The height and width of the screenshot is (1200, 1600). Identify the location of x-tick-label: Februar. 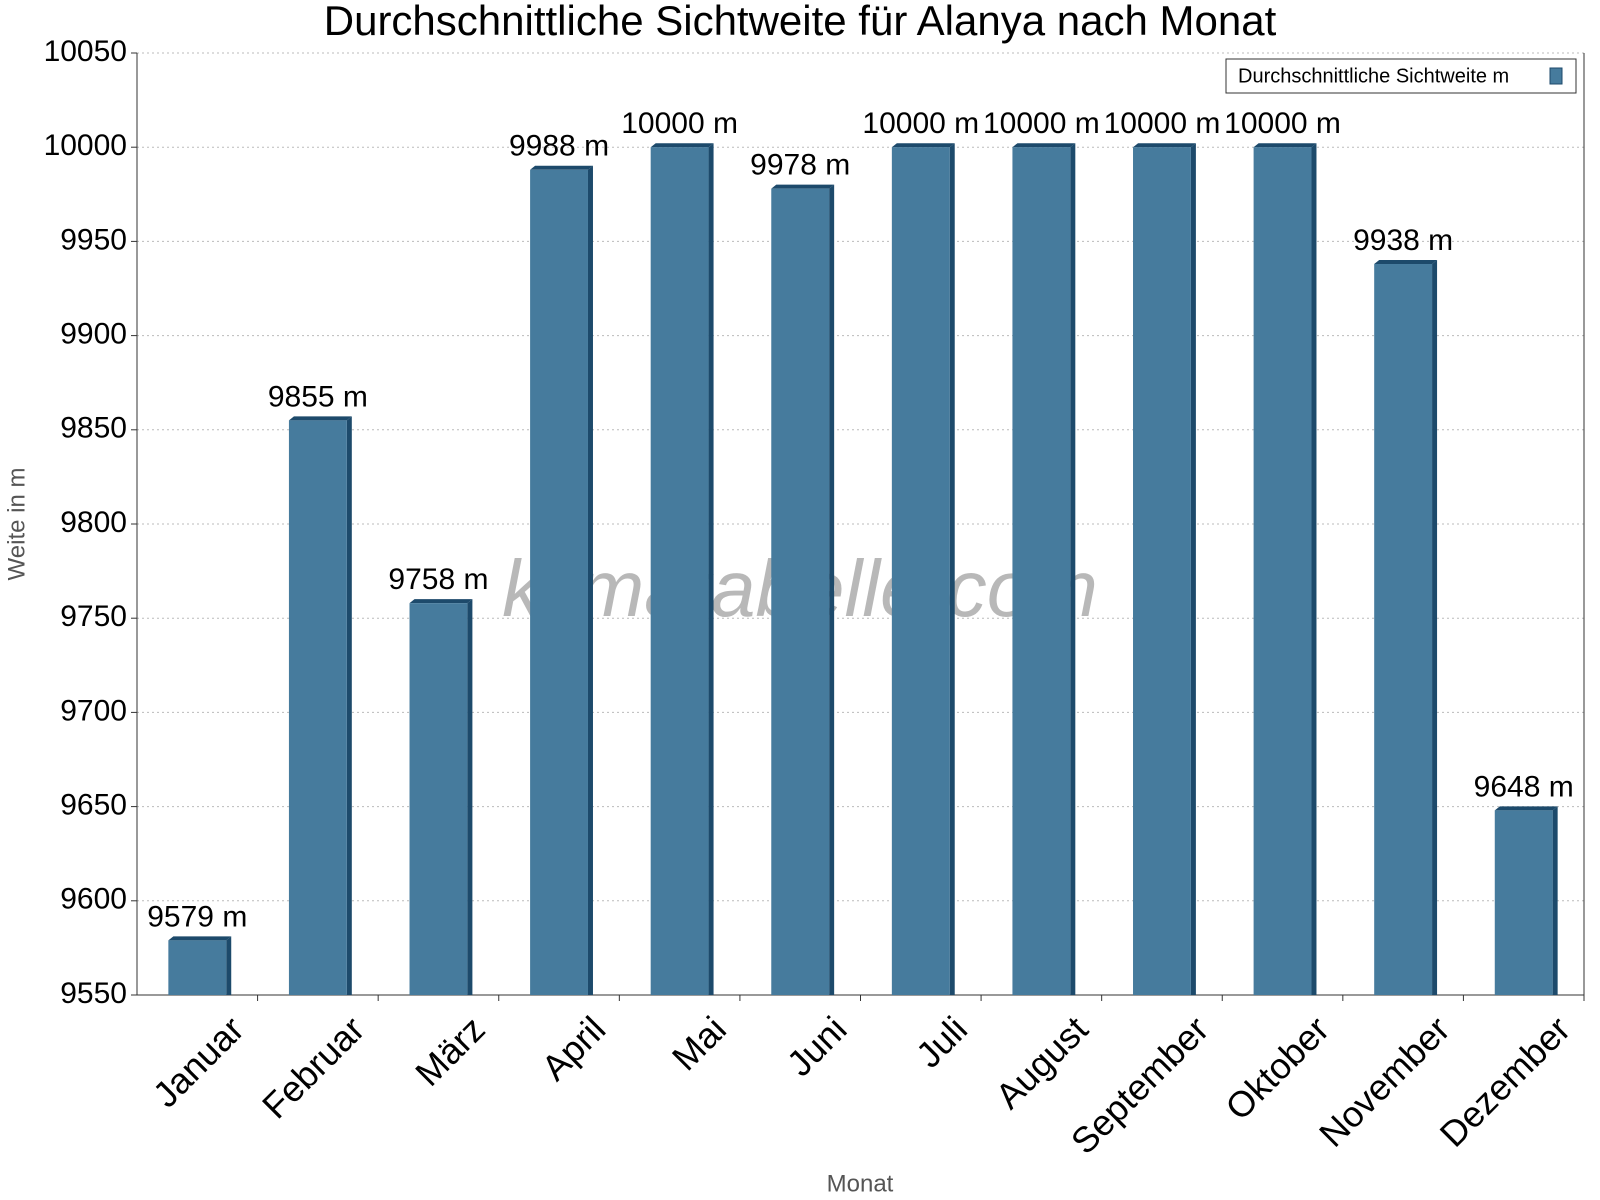
(313, 1067).